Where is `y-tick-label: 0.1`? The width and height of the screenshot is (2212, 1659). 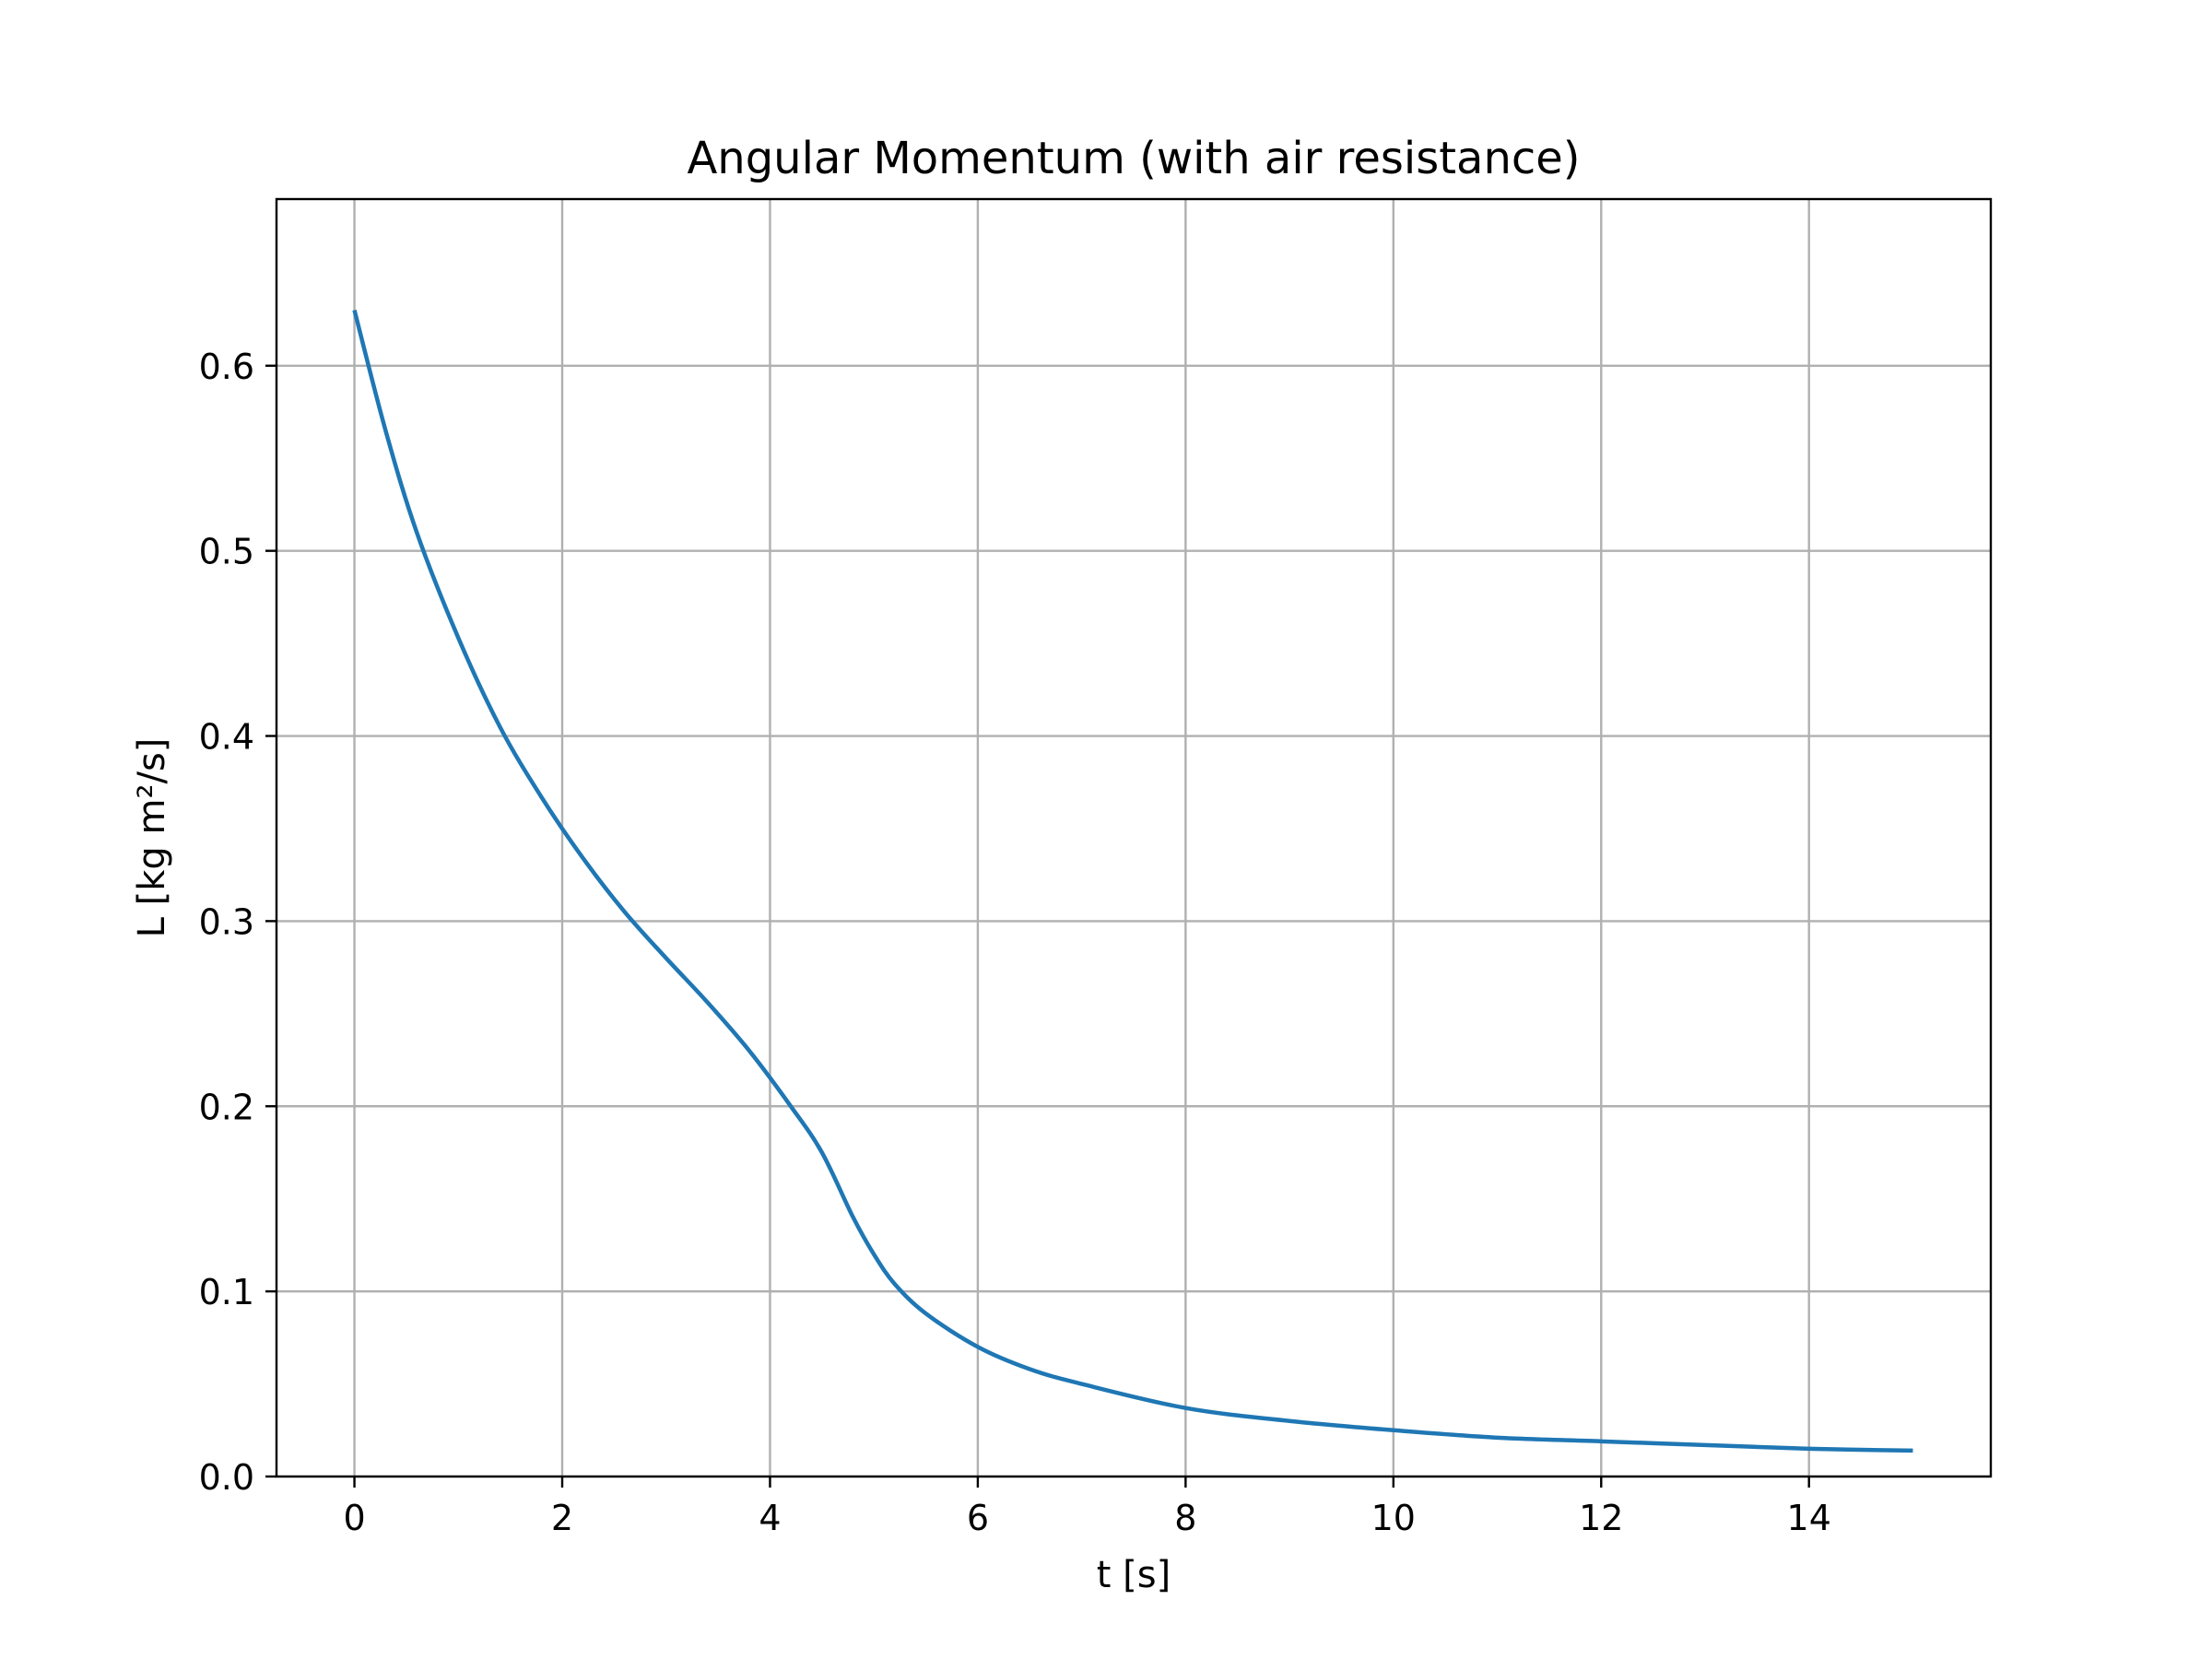 y-tick-label: 0.1 is located at coordinates (226, 1292).